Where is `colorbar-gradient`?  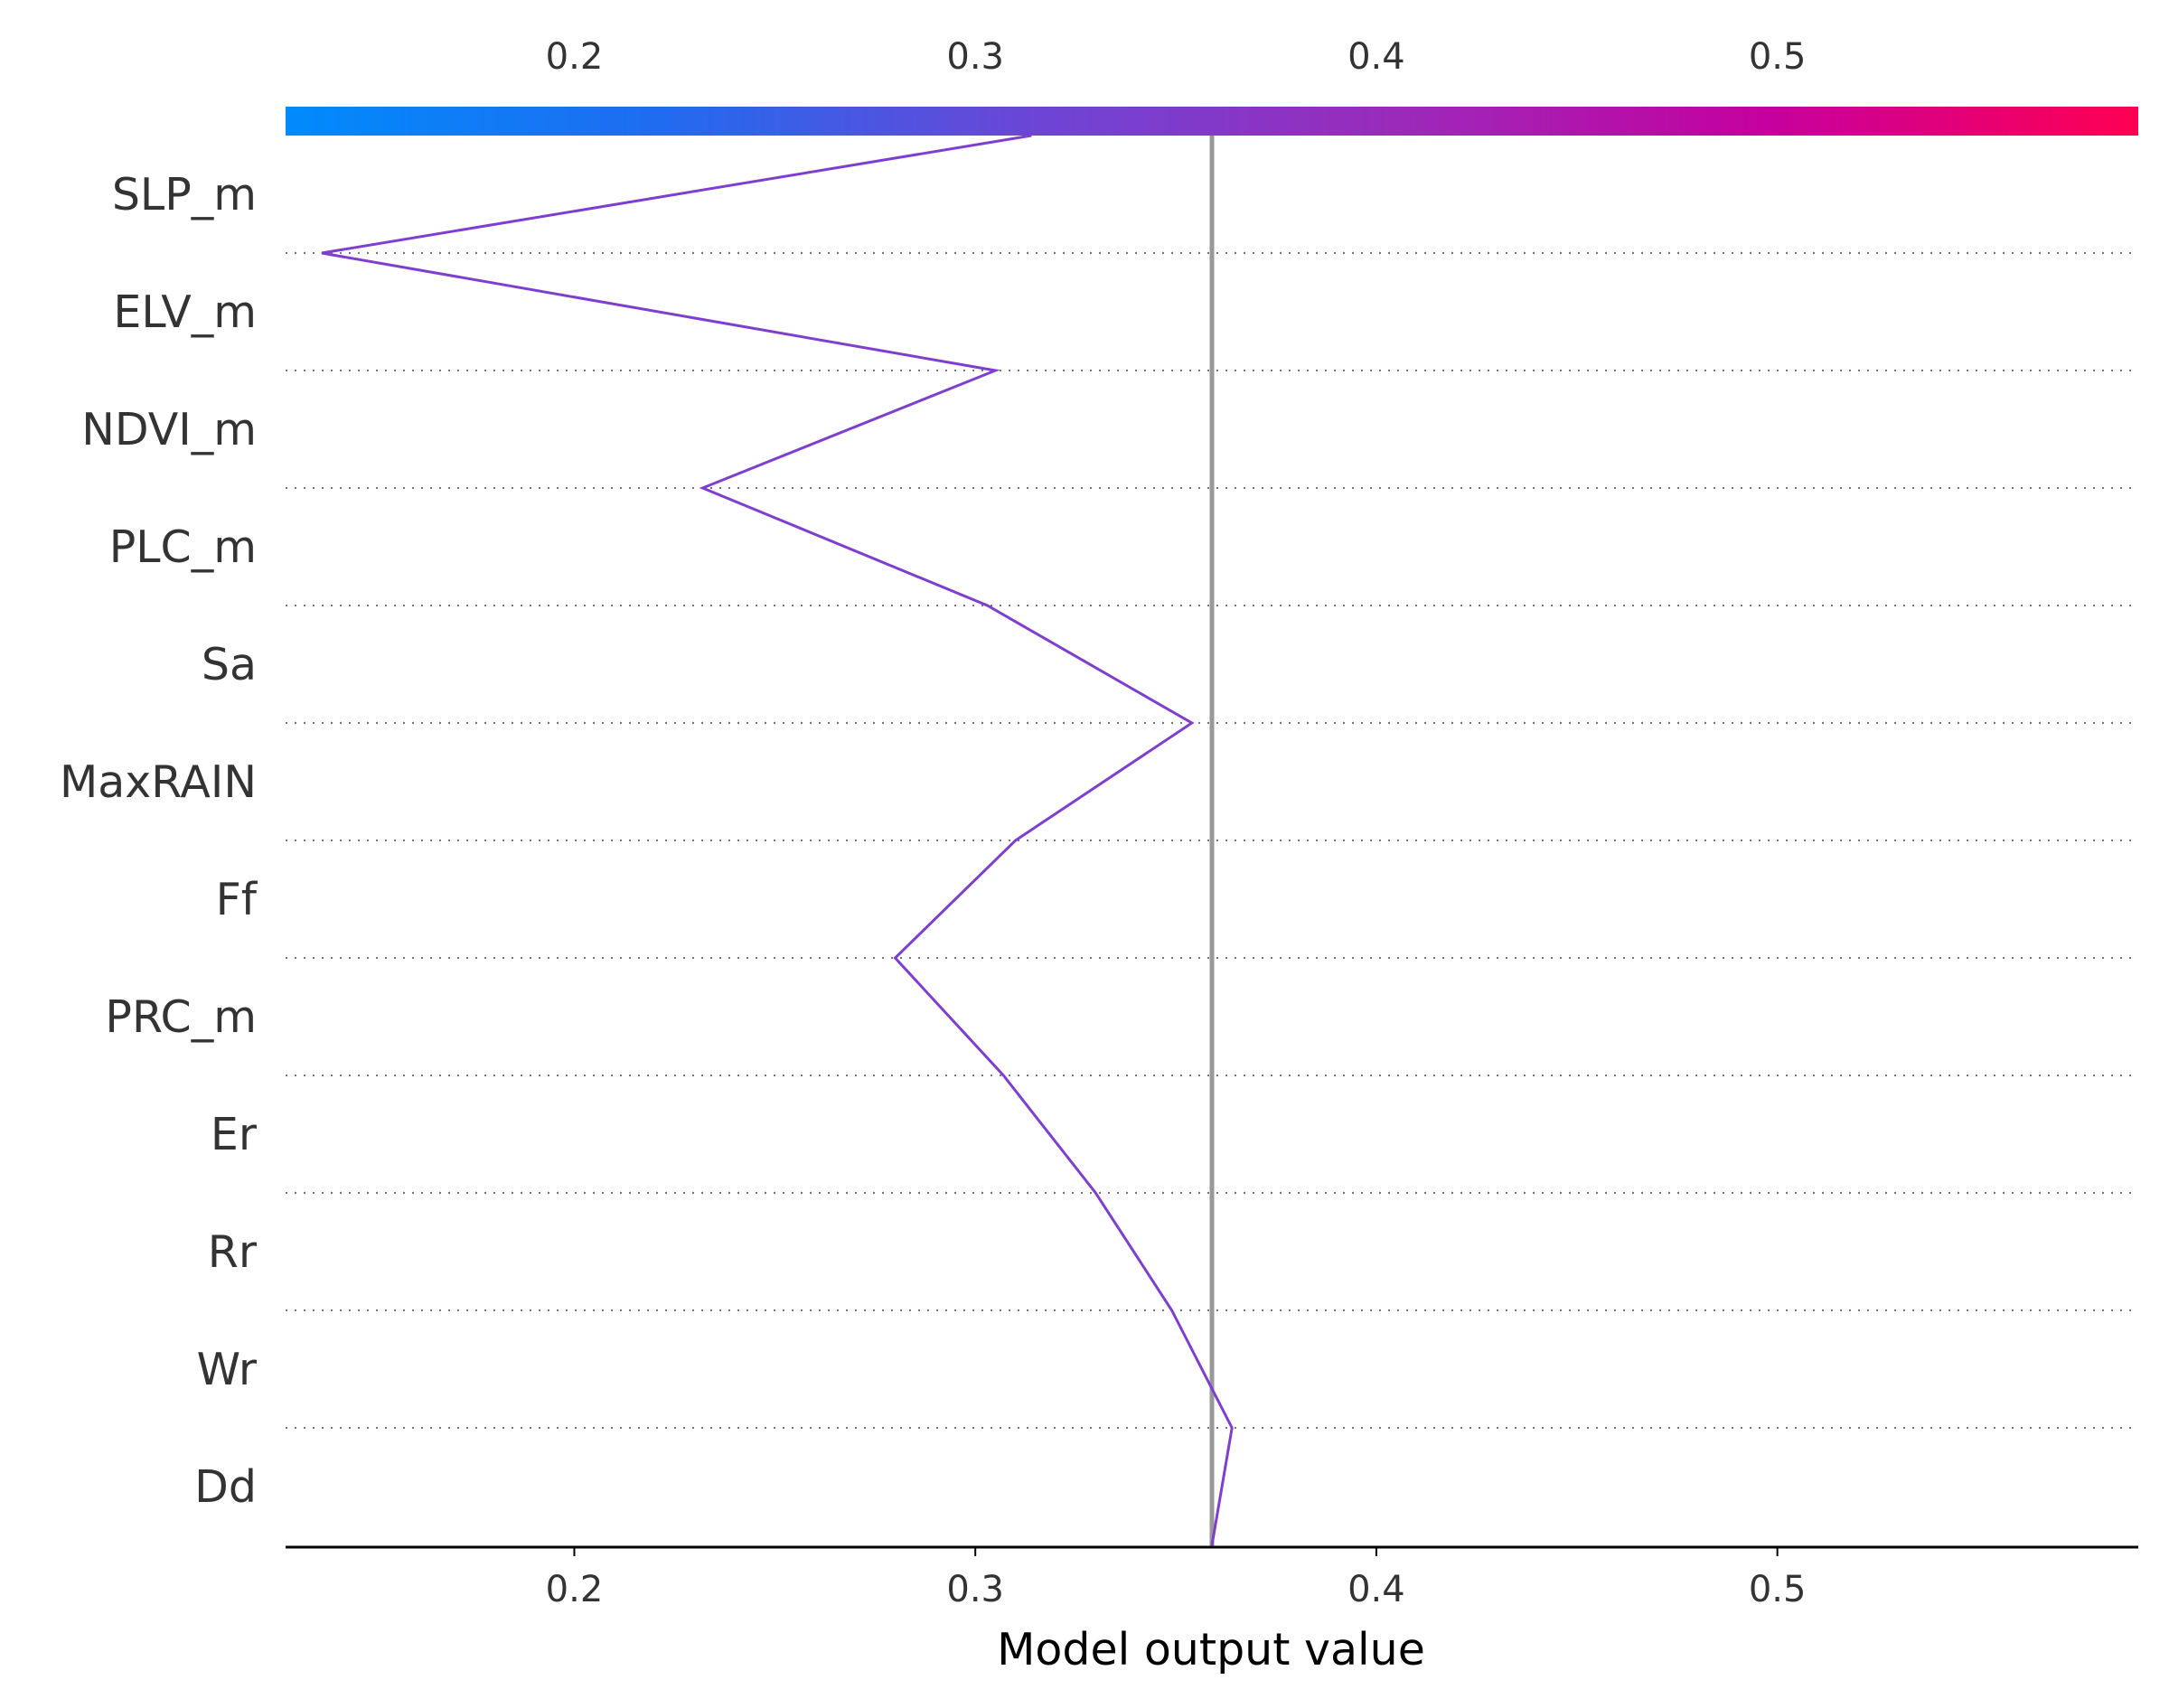 colorbar-gradient is located at coordinates (1212, 121).